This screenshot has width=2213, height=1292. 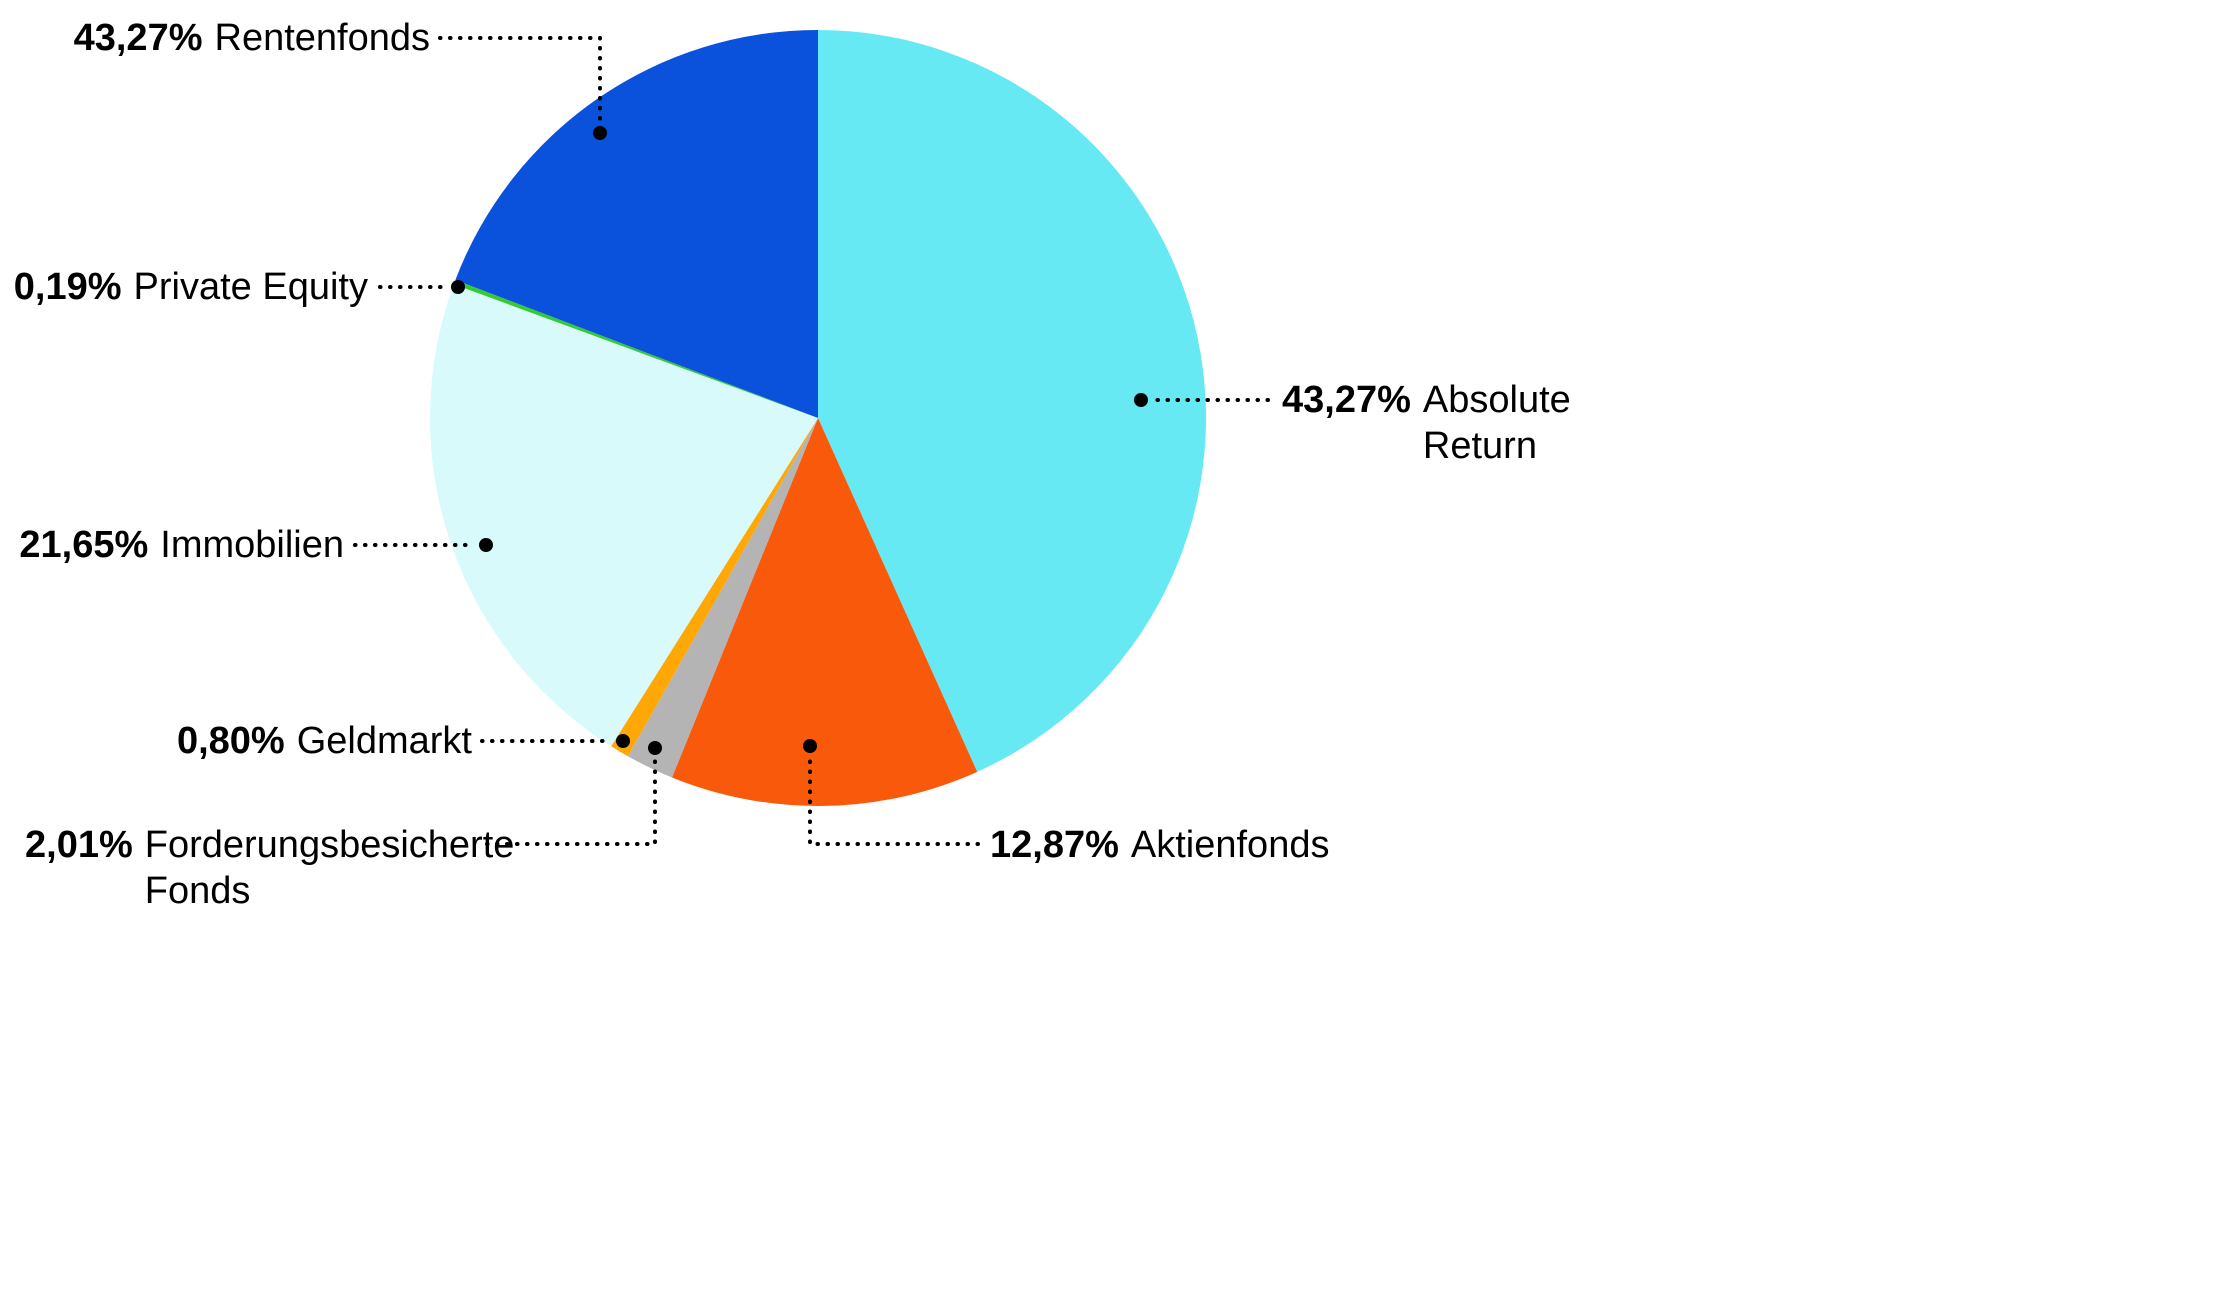 I want to click on leader-dot-forderungsbesicherte-fonds, so click(x=655, y=748).